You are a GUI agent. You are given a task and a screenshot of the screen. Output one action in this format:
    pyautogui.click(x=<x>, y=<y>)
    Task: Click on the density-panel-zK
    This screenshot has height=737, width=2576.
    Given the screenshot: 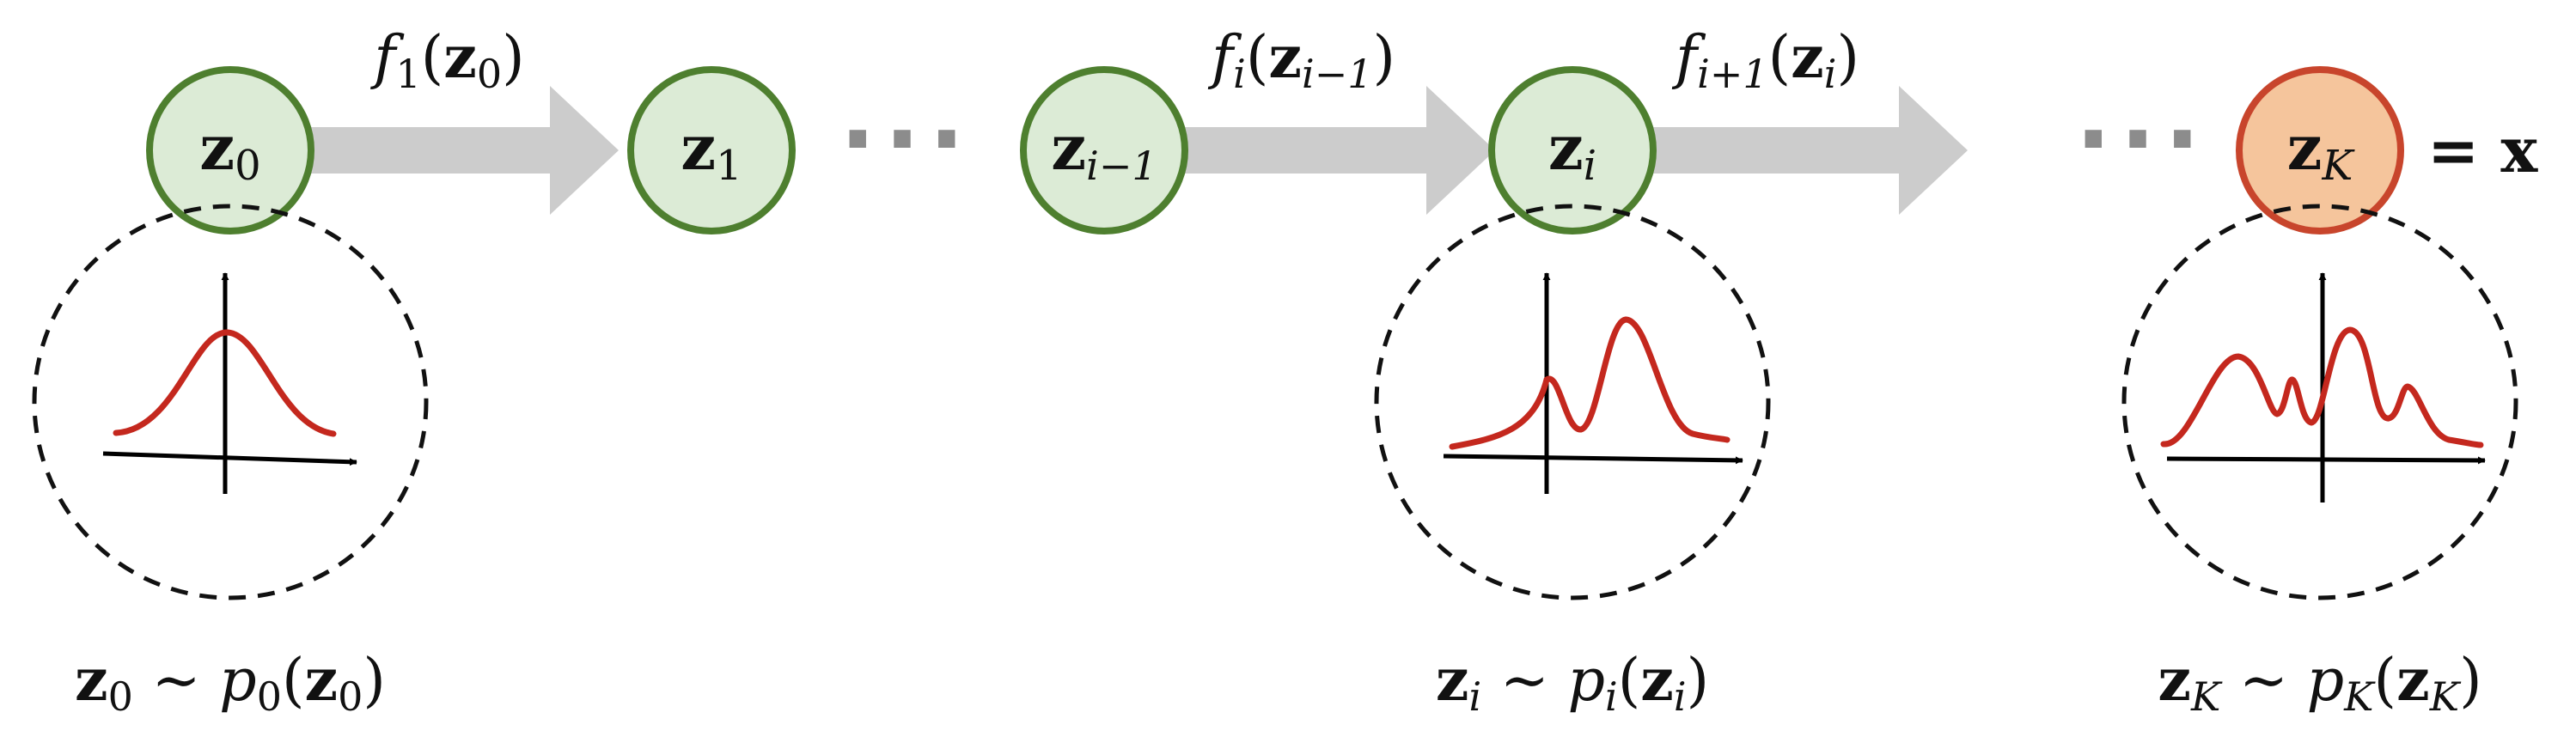 What is the action you would take?
    pyautogui.click(x=2319, y=402)
    